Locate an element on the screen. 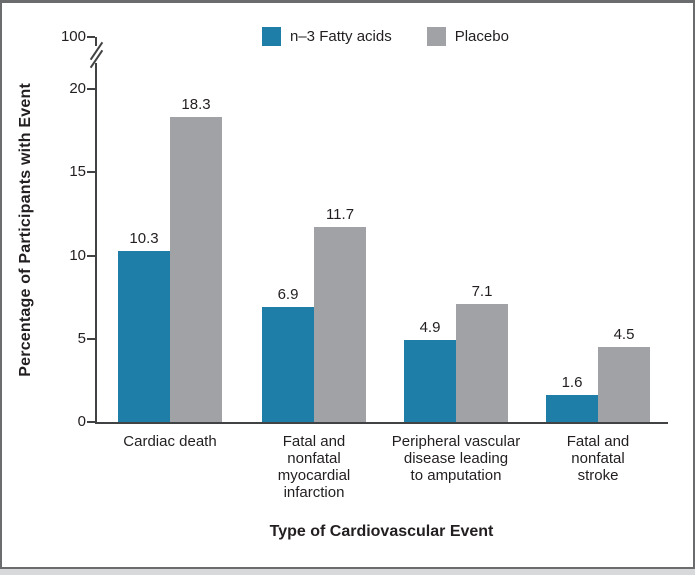  y-tick-label: 15 is located at coordinates (77, 172).